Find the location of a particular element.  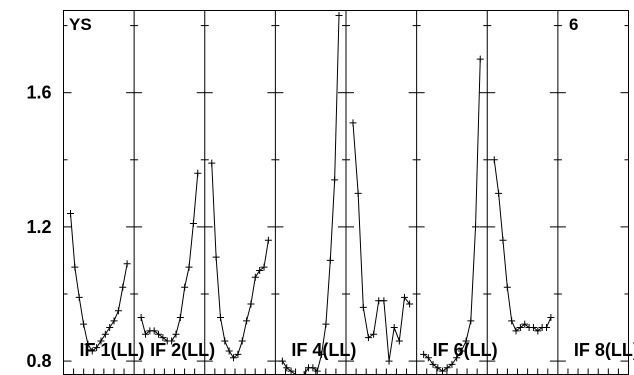

y-tick-label: 1.2 is located at coordinates (38, 227).